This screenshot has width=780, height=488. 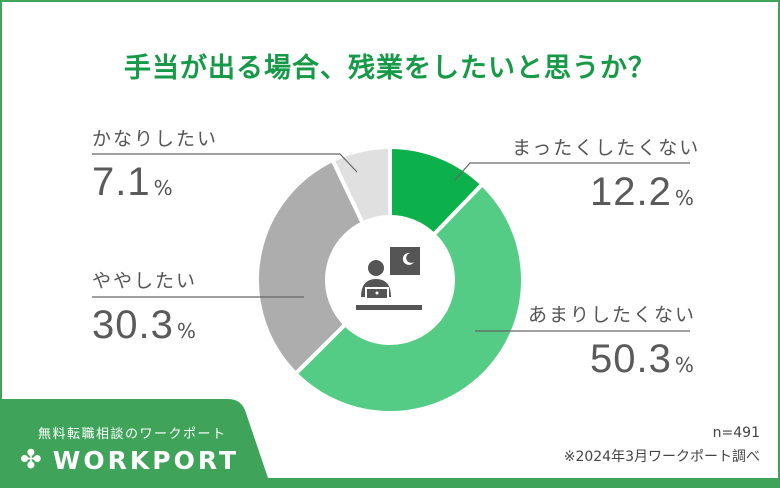 I want to click on value-kanari: 7.1%, so click(x=132, y=182).